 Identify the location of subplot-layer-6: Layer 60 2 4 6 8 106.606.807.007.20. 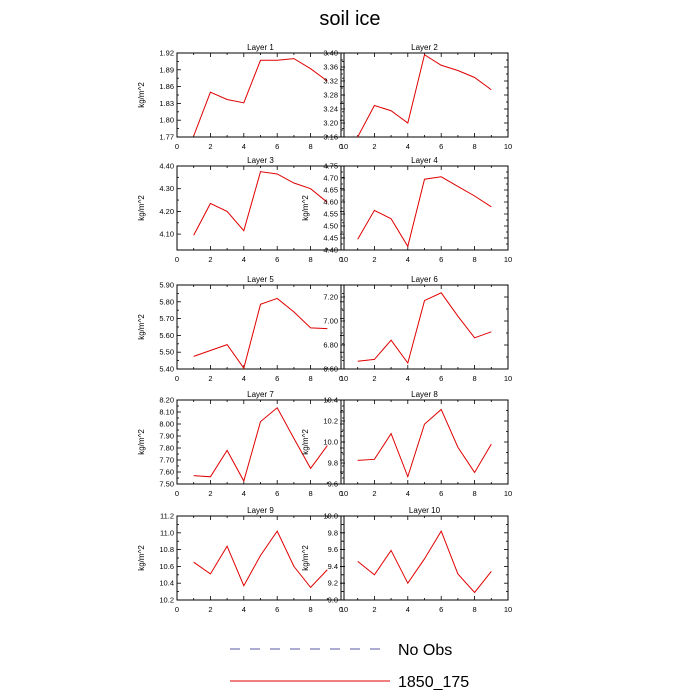
(417, 329).